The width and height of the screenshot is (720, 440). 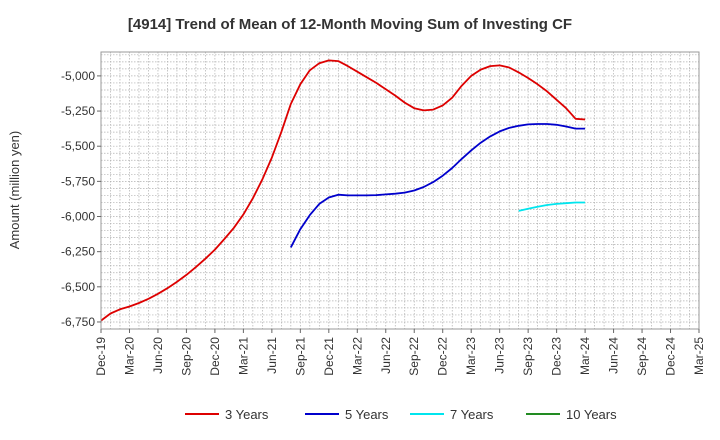 I want to click on x-tick-label: Jun-24, so click(x=614, y=355).